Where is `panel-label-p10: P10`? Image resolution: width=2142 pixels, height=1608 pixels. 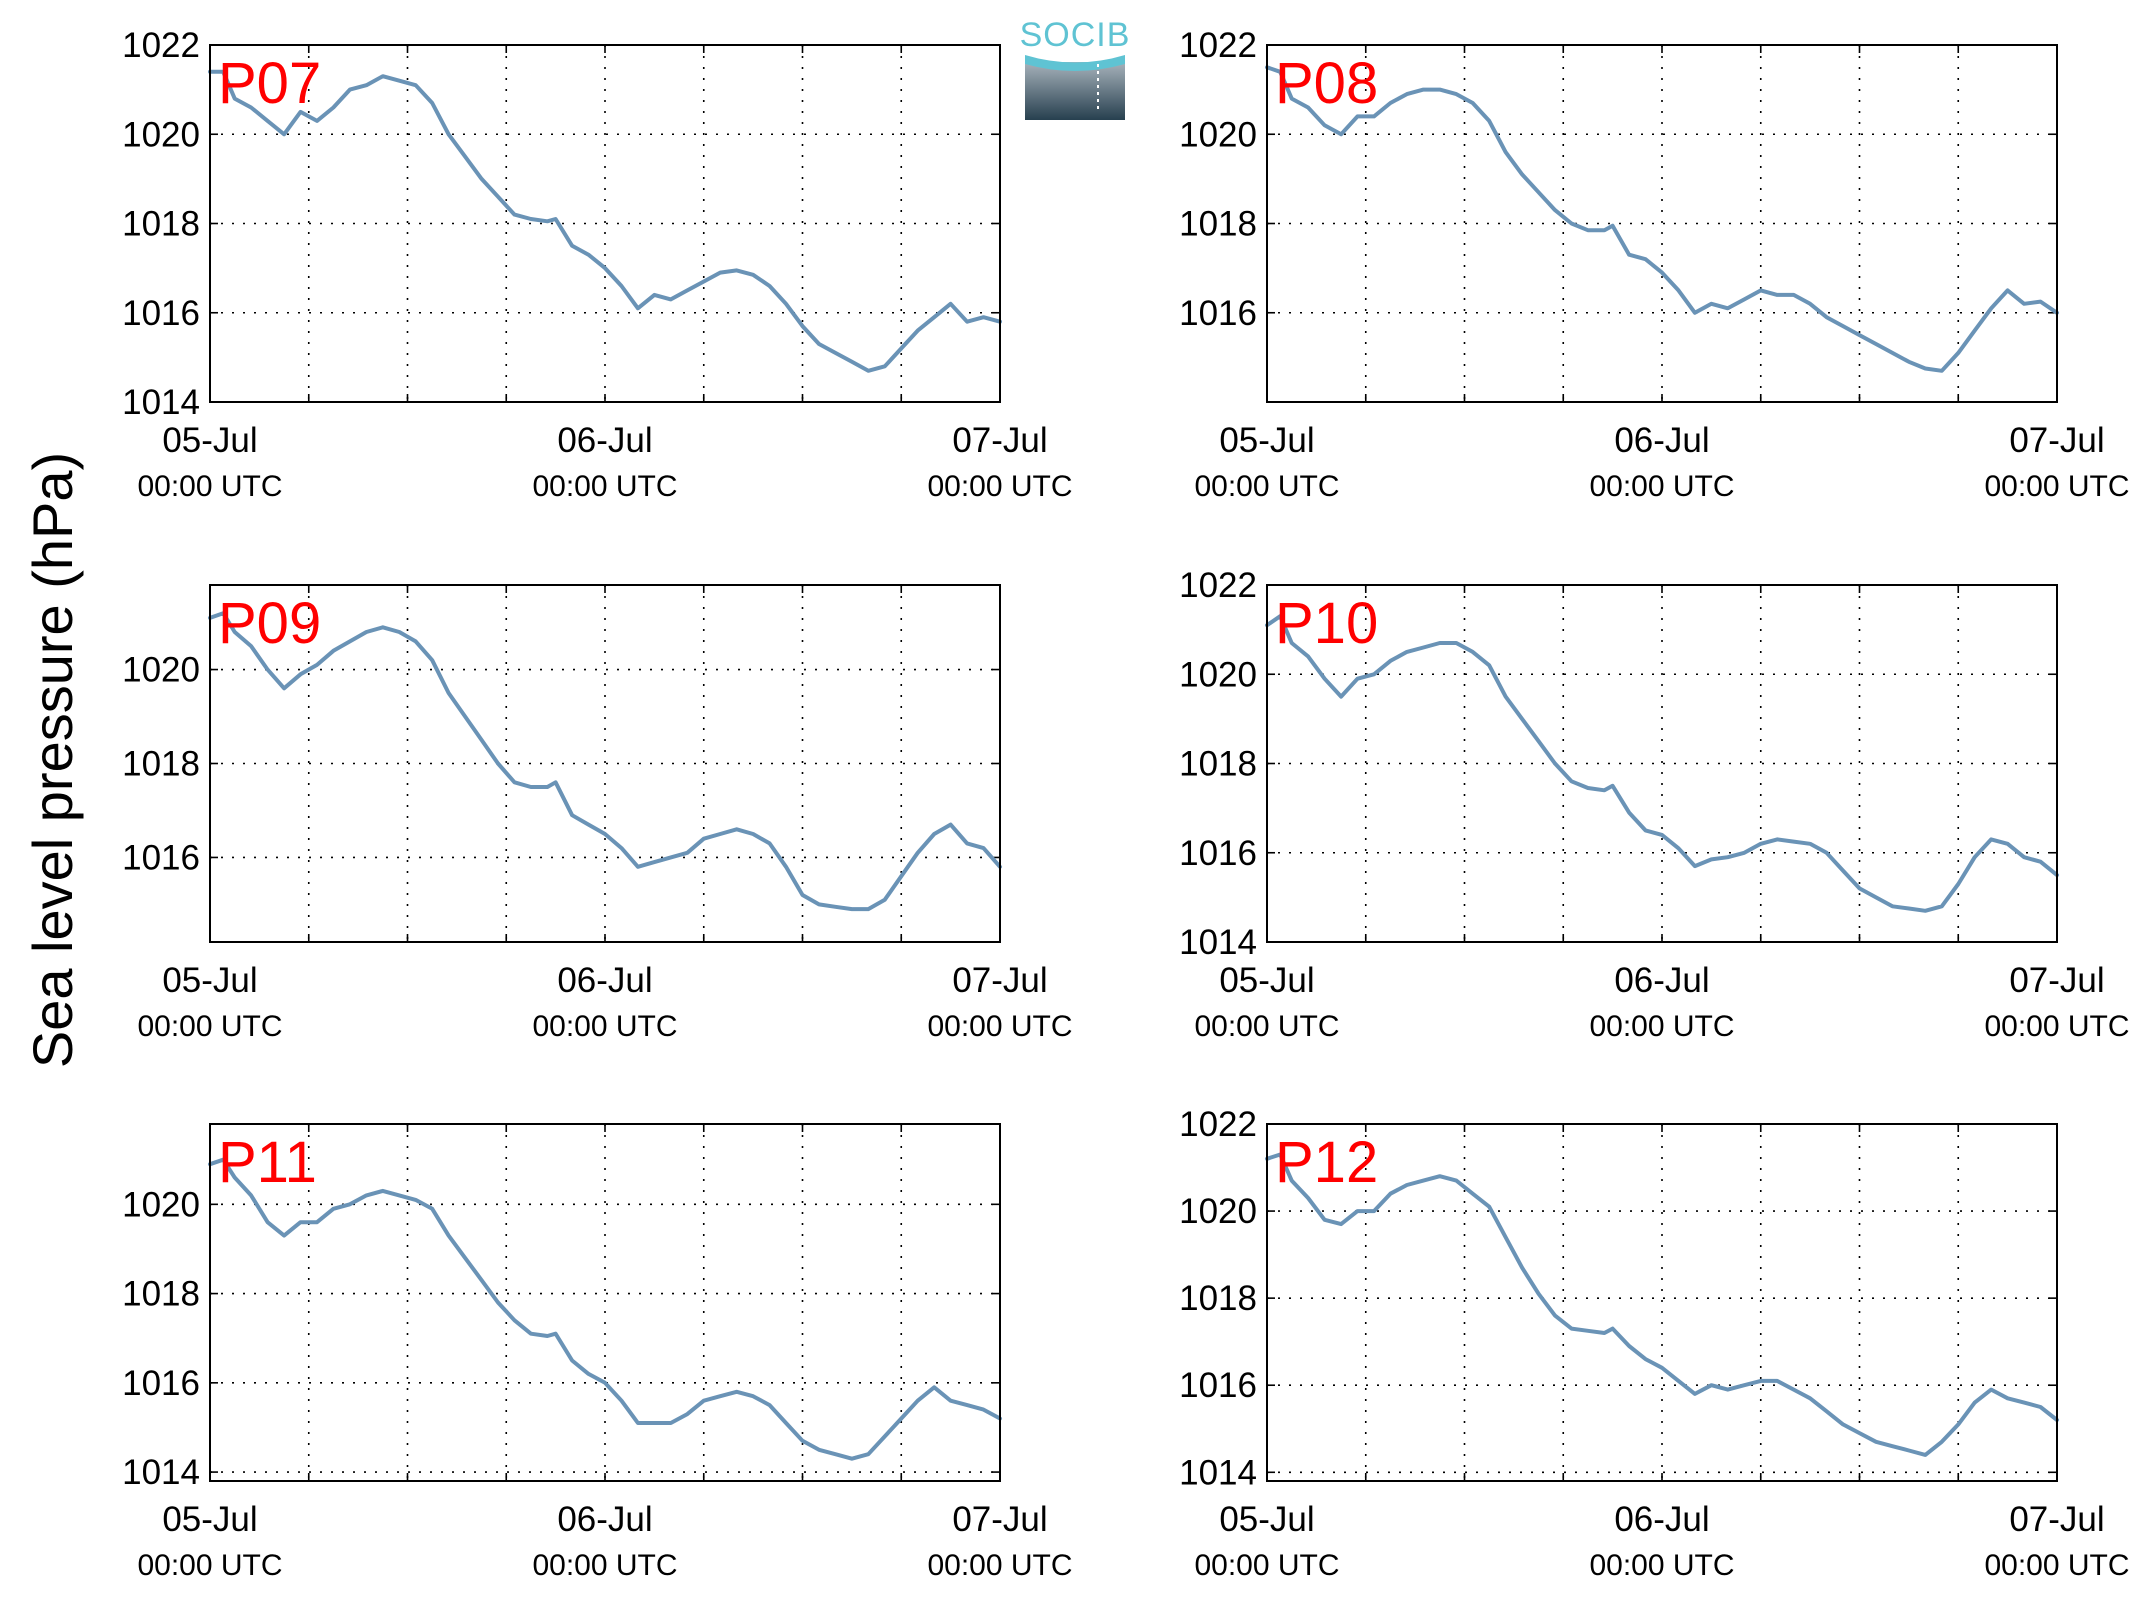 panel-label-p10: P10 is located at coordinates (1326, 623).